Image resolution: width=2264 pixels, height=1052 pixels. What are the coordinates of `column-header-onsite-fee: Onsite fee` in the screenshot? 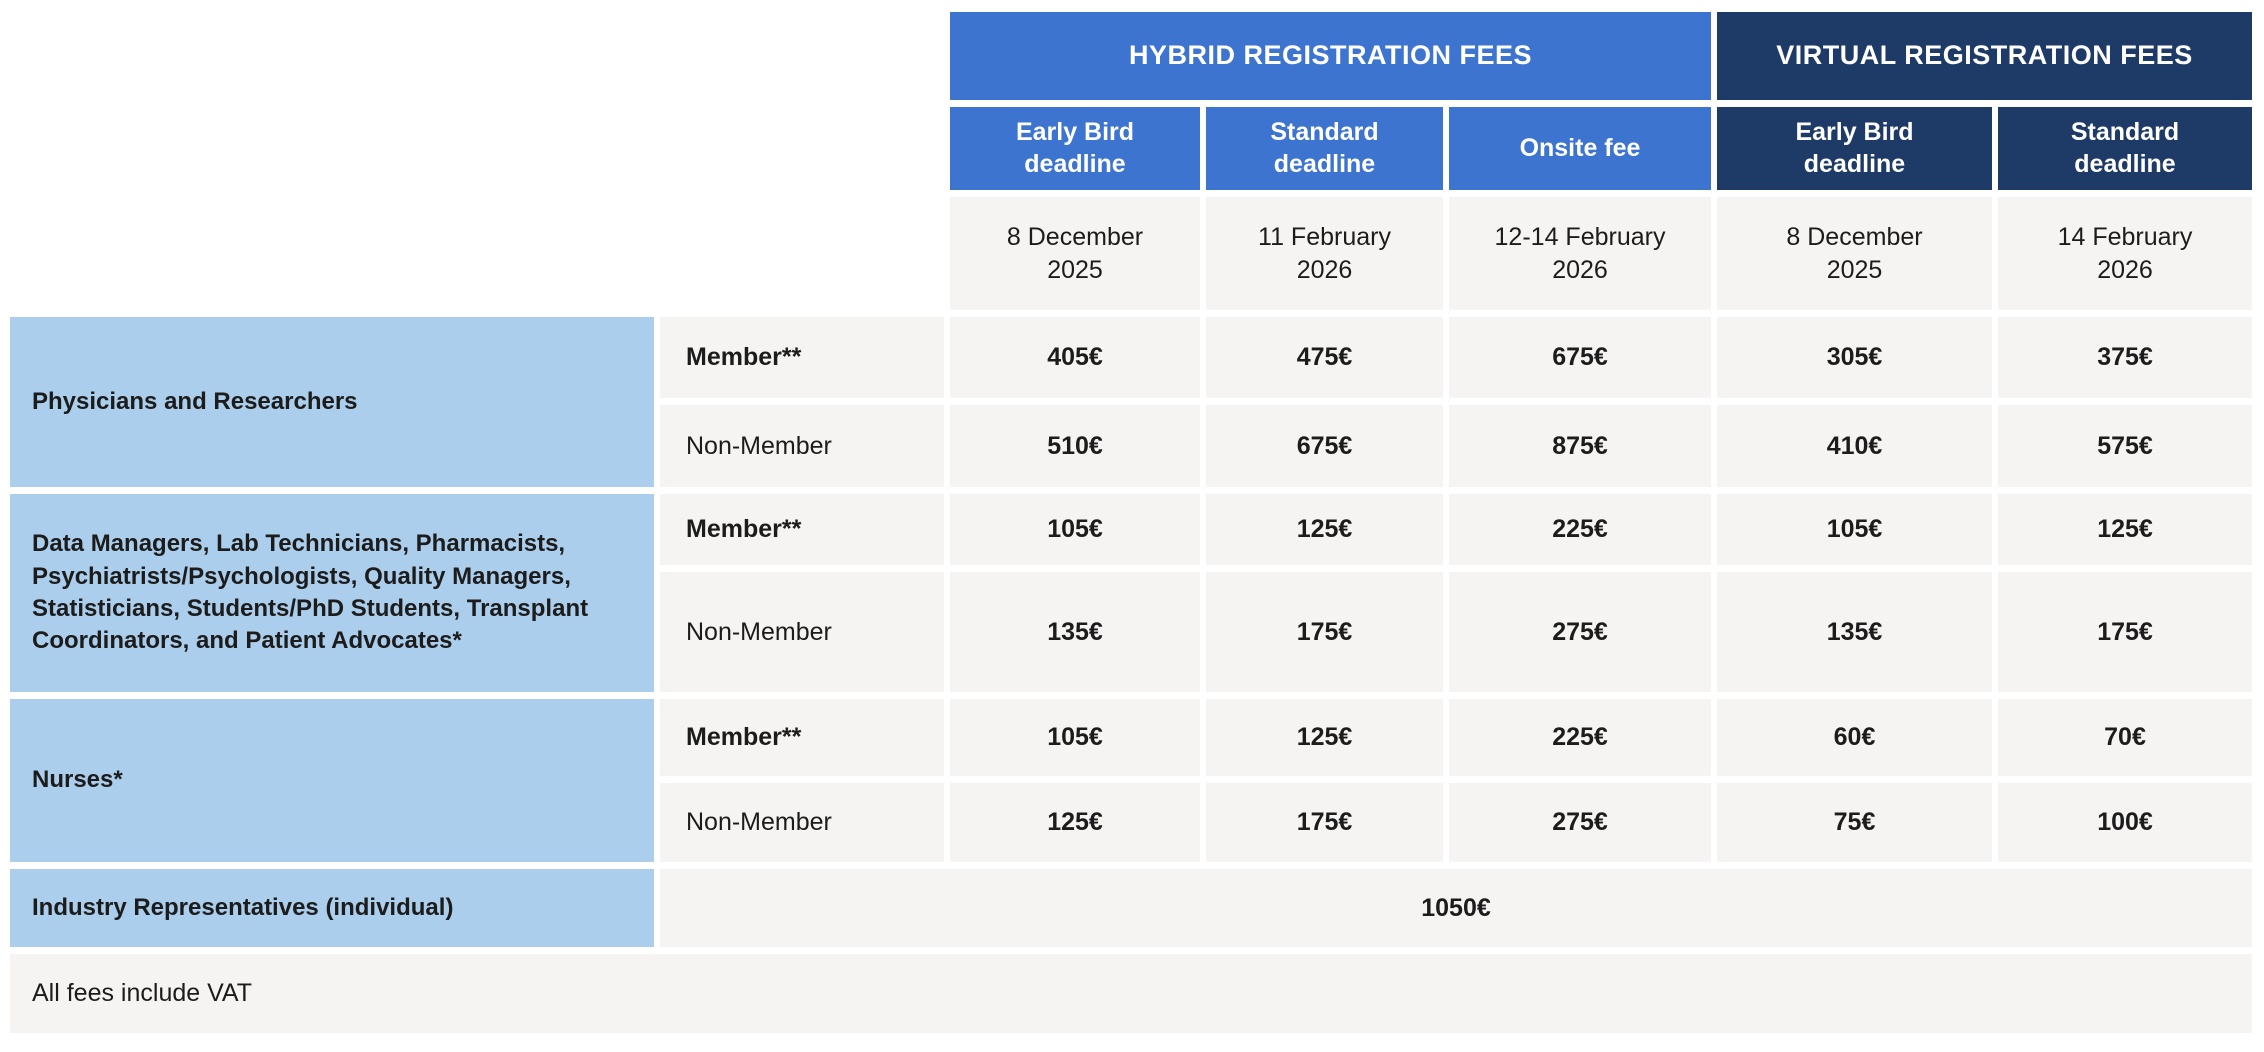 It's located at (1580, 148).